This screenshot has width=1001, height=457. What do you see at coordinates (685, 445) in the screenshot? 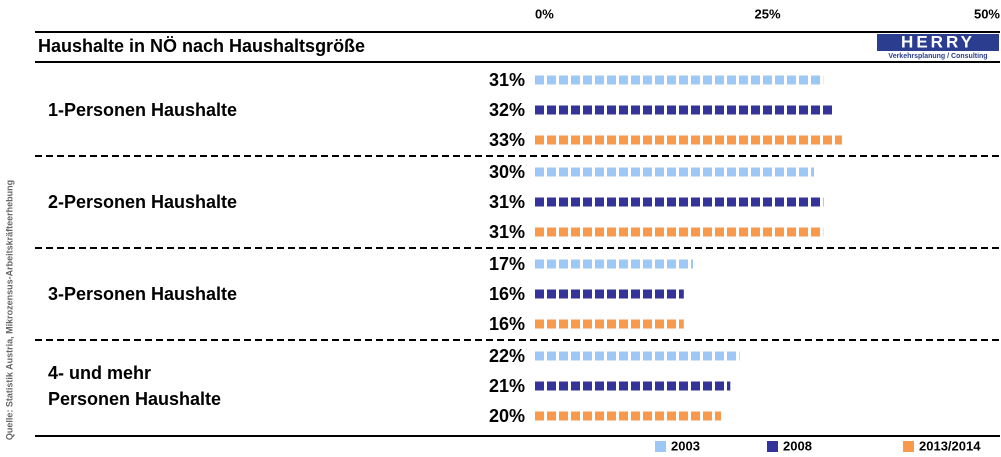
I see `legend-label: 2003` at bounding box center [685, 445].